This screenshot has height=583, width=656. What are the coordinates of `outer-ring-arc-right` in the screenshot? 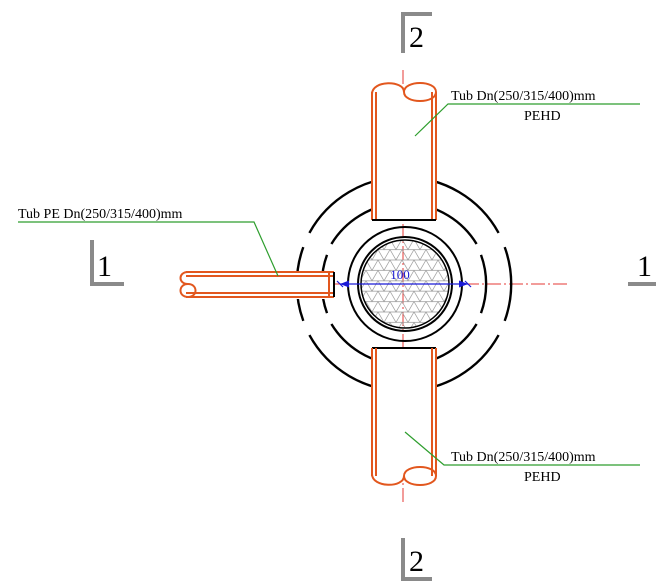 It's located at (508, 284).